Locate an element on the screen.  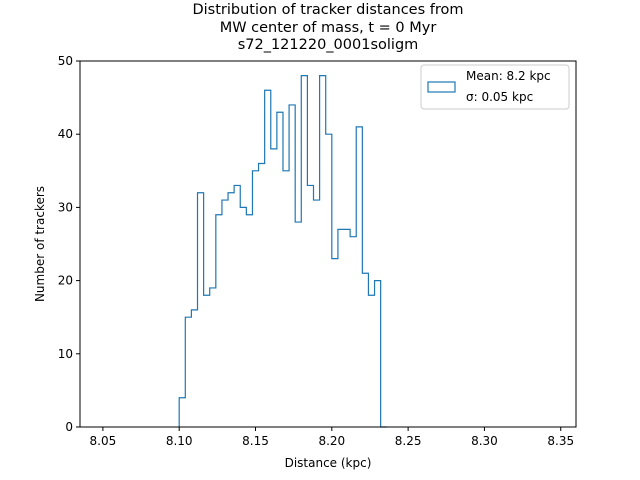
legend-frame is located at coordinates (495, 87).